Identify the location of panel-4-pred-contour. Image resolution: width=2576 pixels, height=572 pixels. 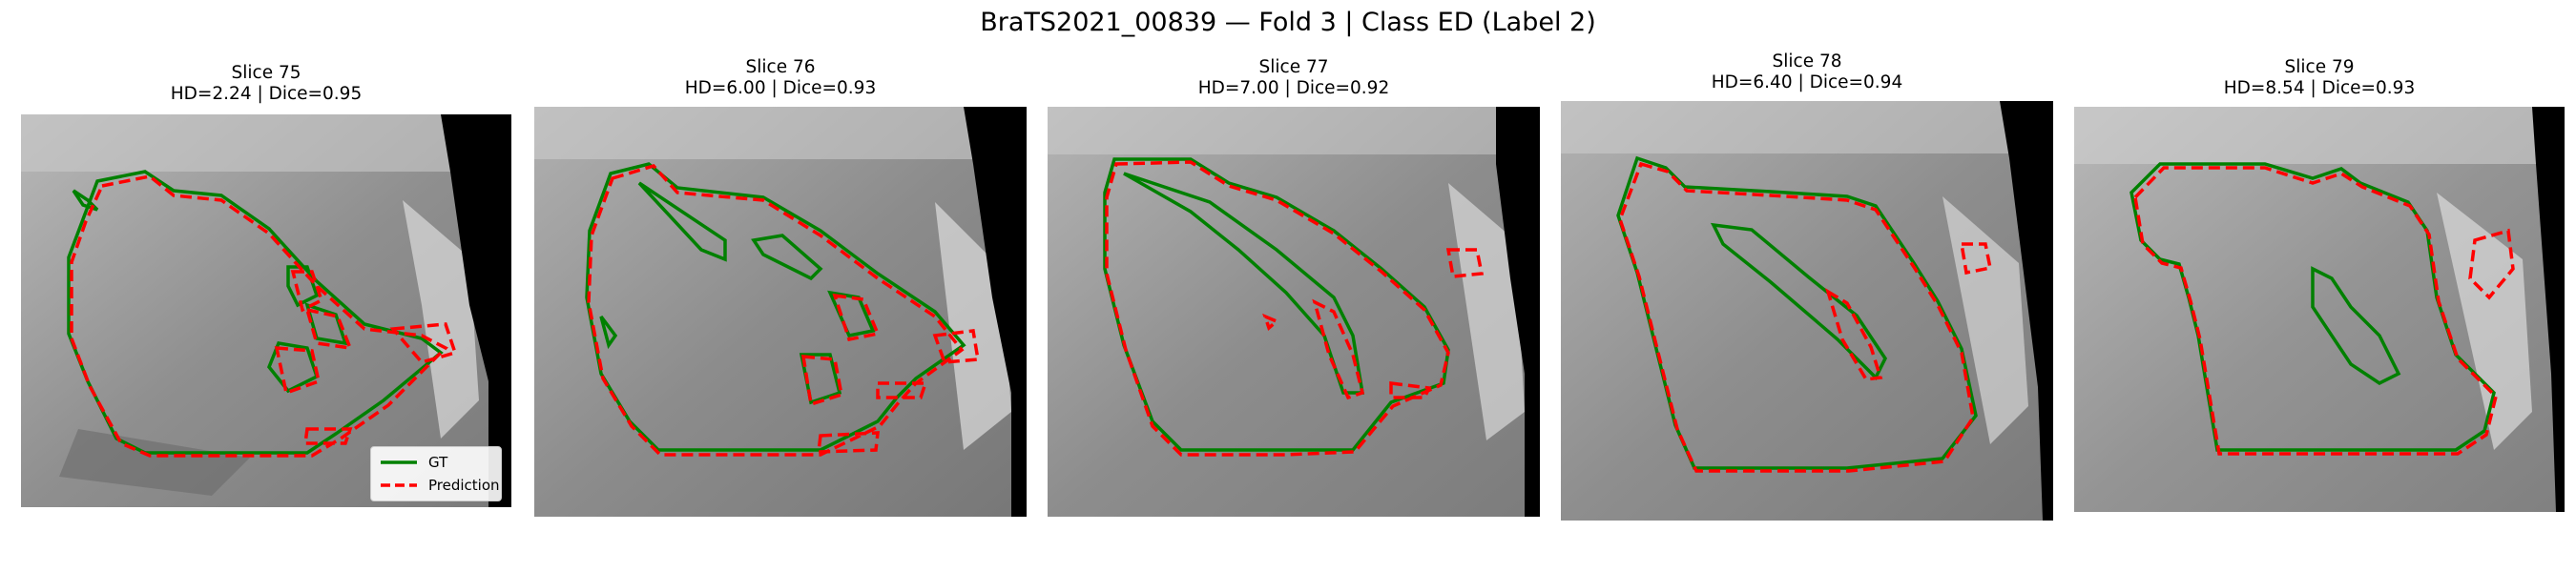
(1805, 317).